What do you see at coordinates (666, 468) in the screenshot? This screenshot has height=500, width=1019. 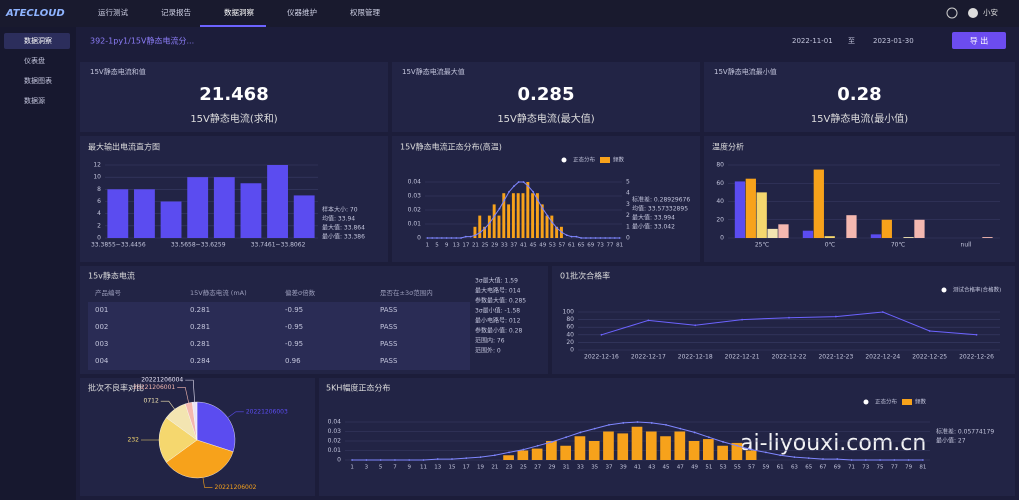 I see `x-tick-label: 45` at bounding box center [666, 468].